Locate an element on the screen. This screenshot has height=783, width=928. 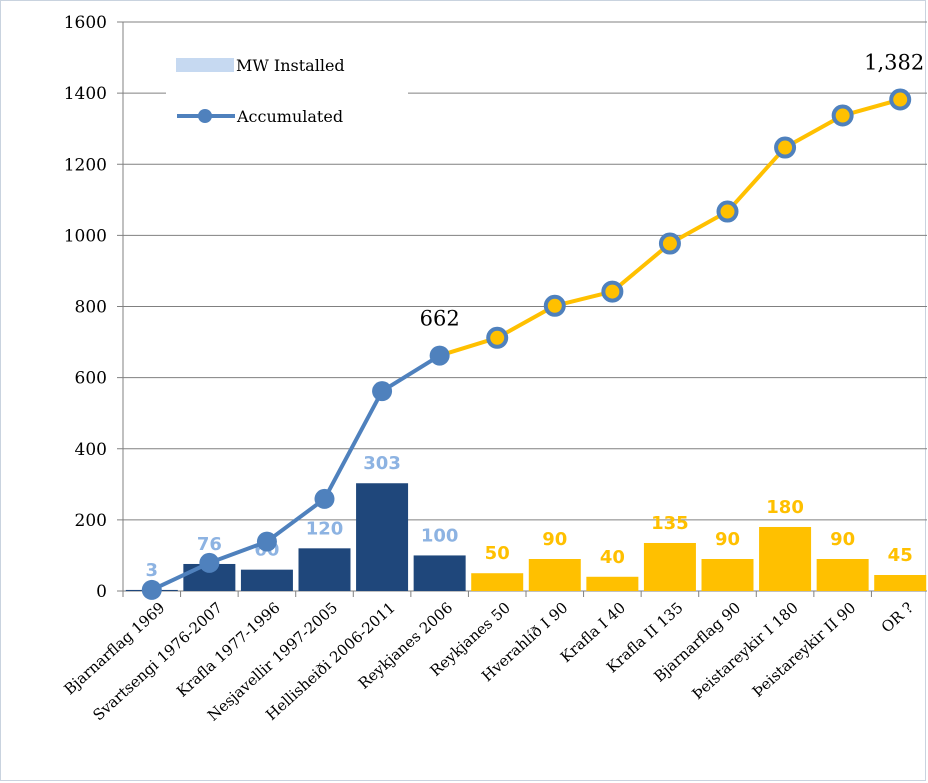
legend: MW Installed Accumulated is located at coordinates (287, 87).